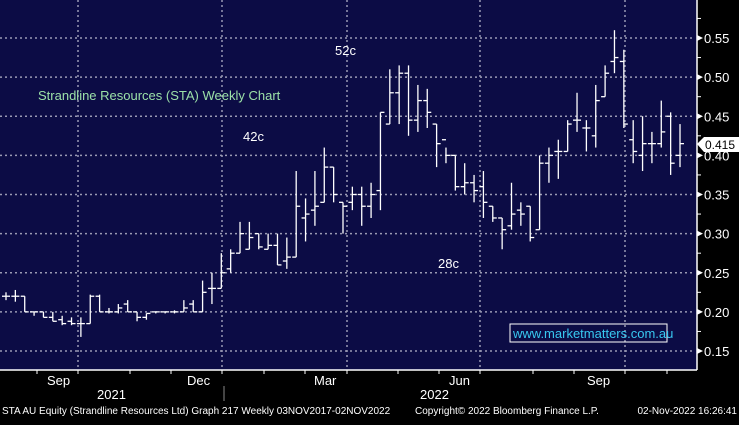  I want to click on y-axis: 0.55 0.50 0.45 0.40 0.35 0.30 0.25 0.20 0.15, so click(712, 185).